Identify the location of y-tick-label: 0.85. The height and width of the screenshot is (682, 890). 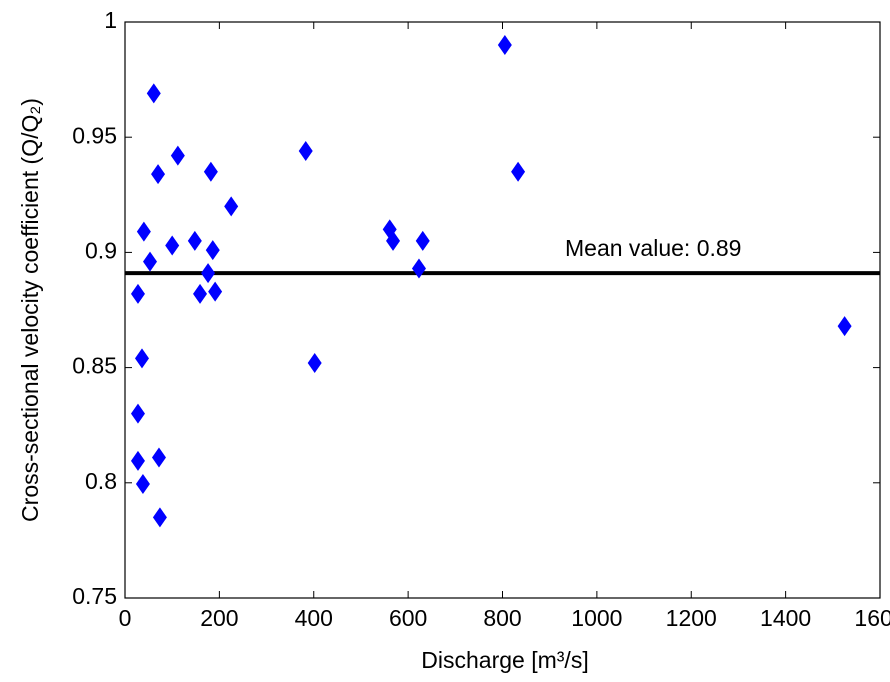
(94, 366).